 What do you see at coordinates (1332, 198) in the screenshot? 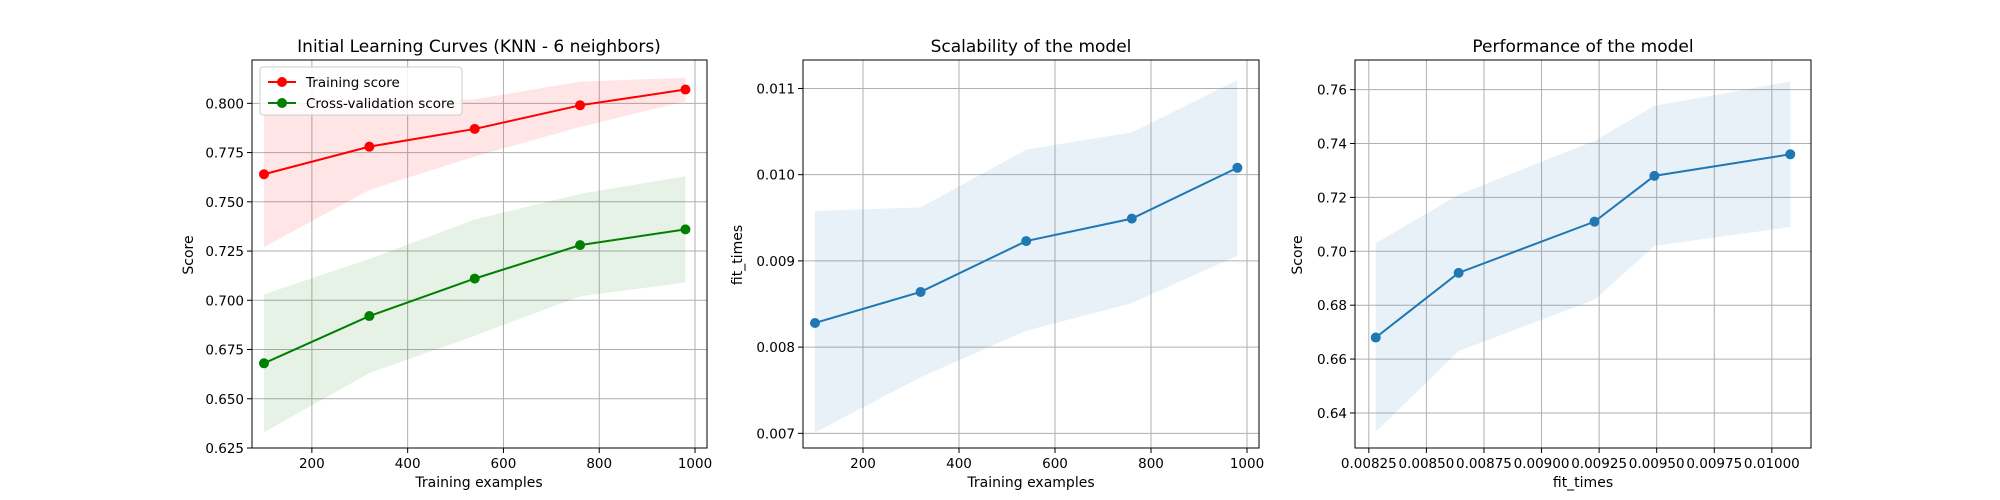
I see `chart-3-ytick-label-4: 0.72` at bounding box center [1332, 198].